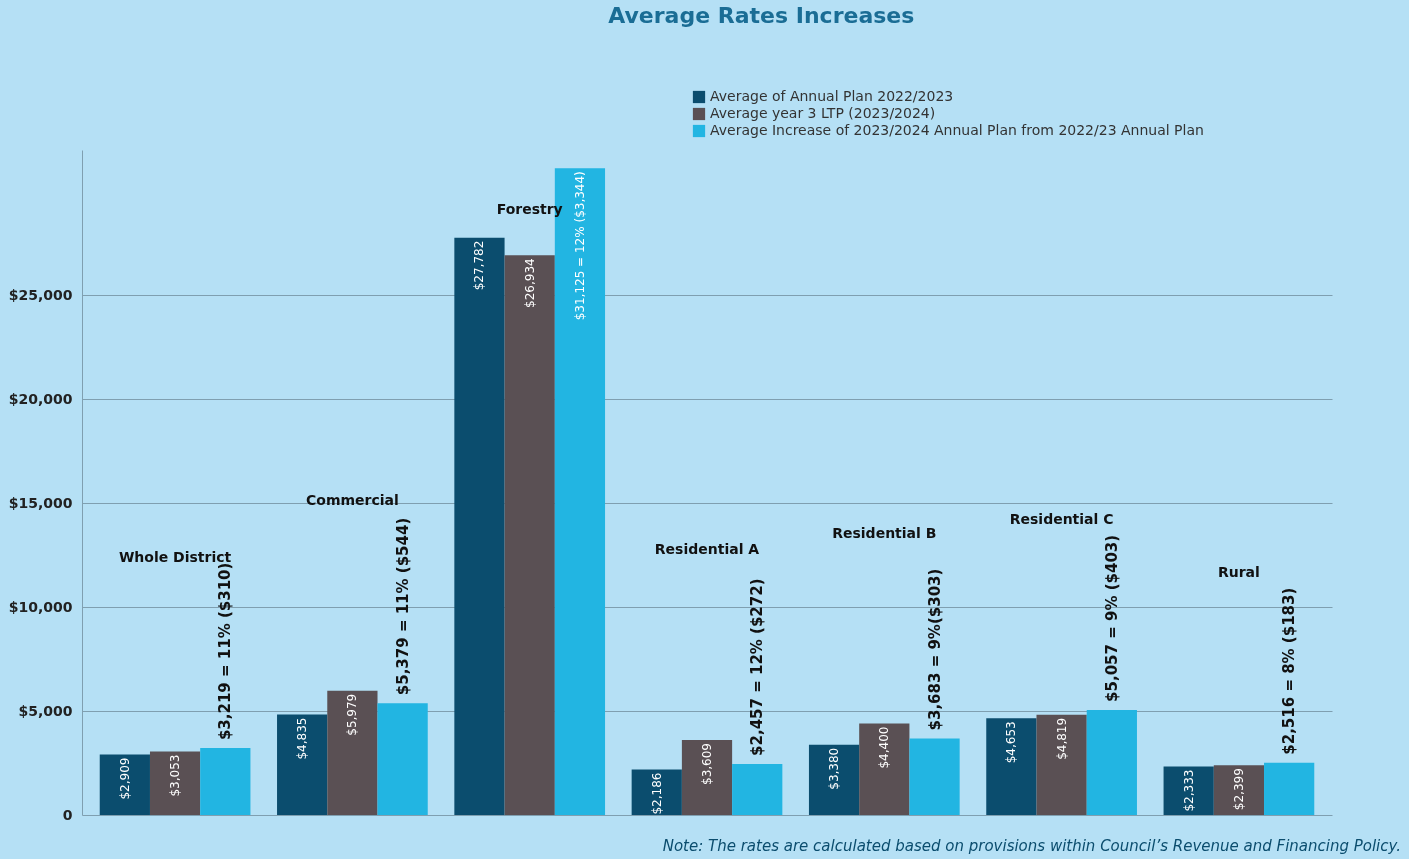 The height and width of the screenshot is (859, 1409). I want to click on data-label: $27,782, so click(479, 265).